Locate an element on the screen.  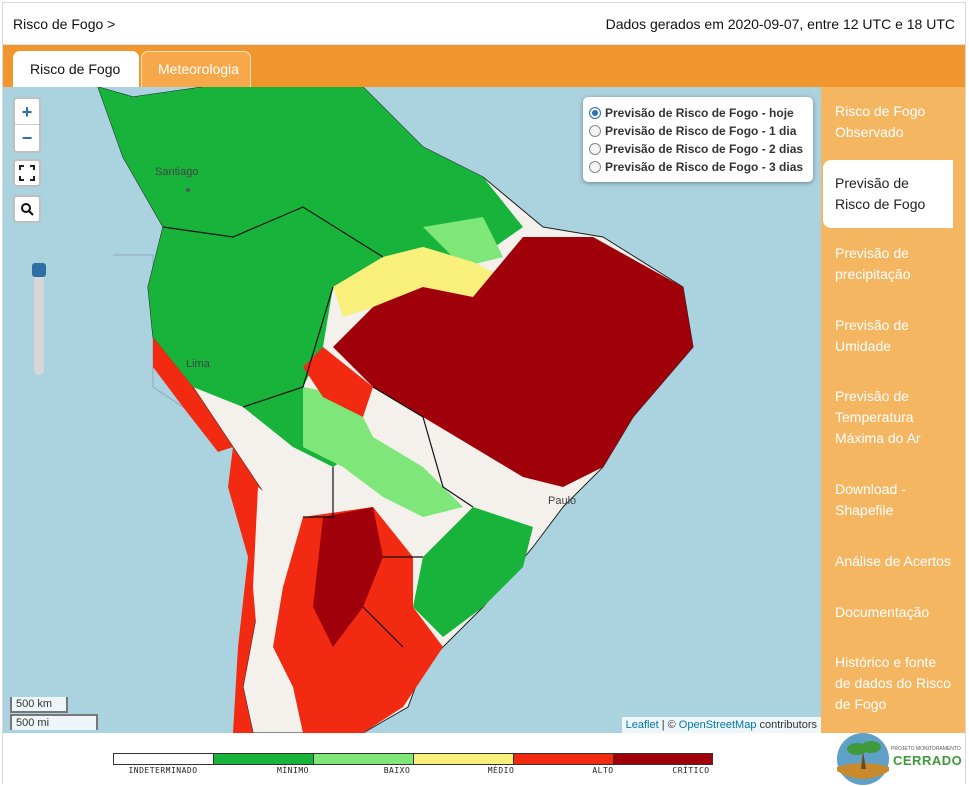
tab-bar: Risco de Fogo Meteorologia is located at coordinates (484, 66).